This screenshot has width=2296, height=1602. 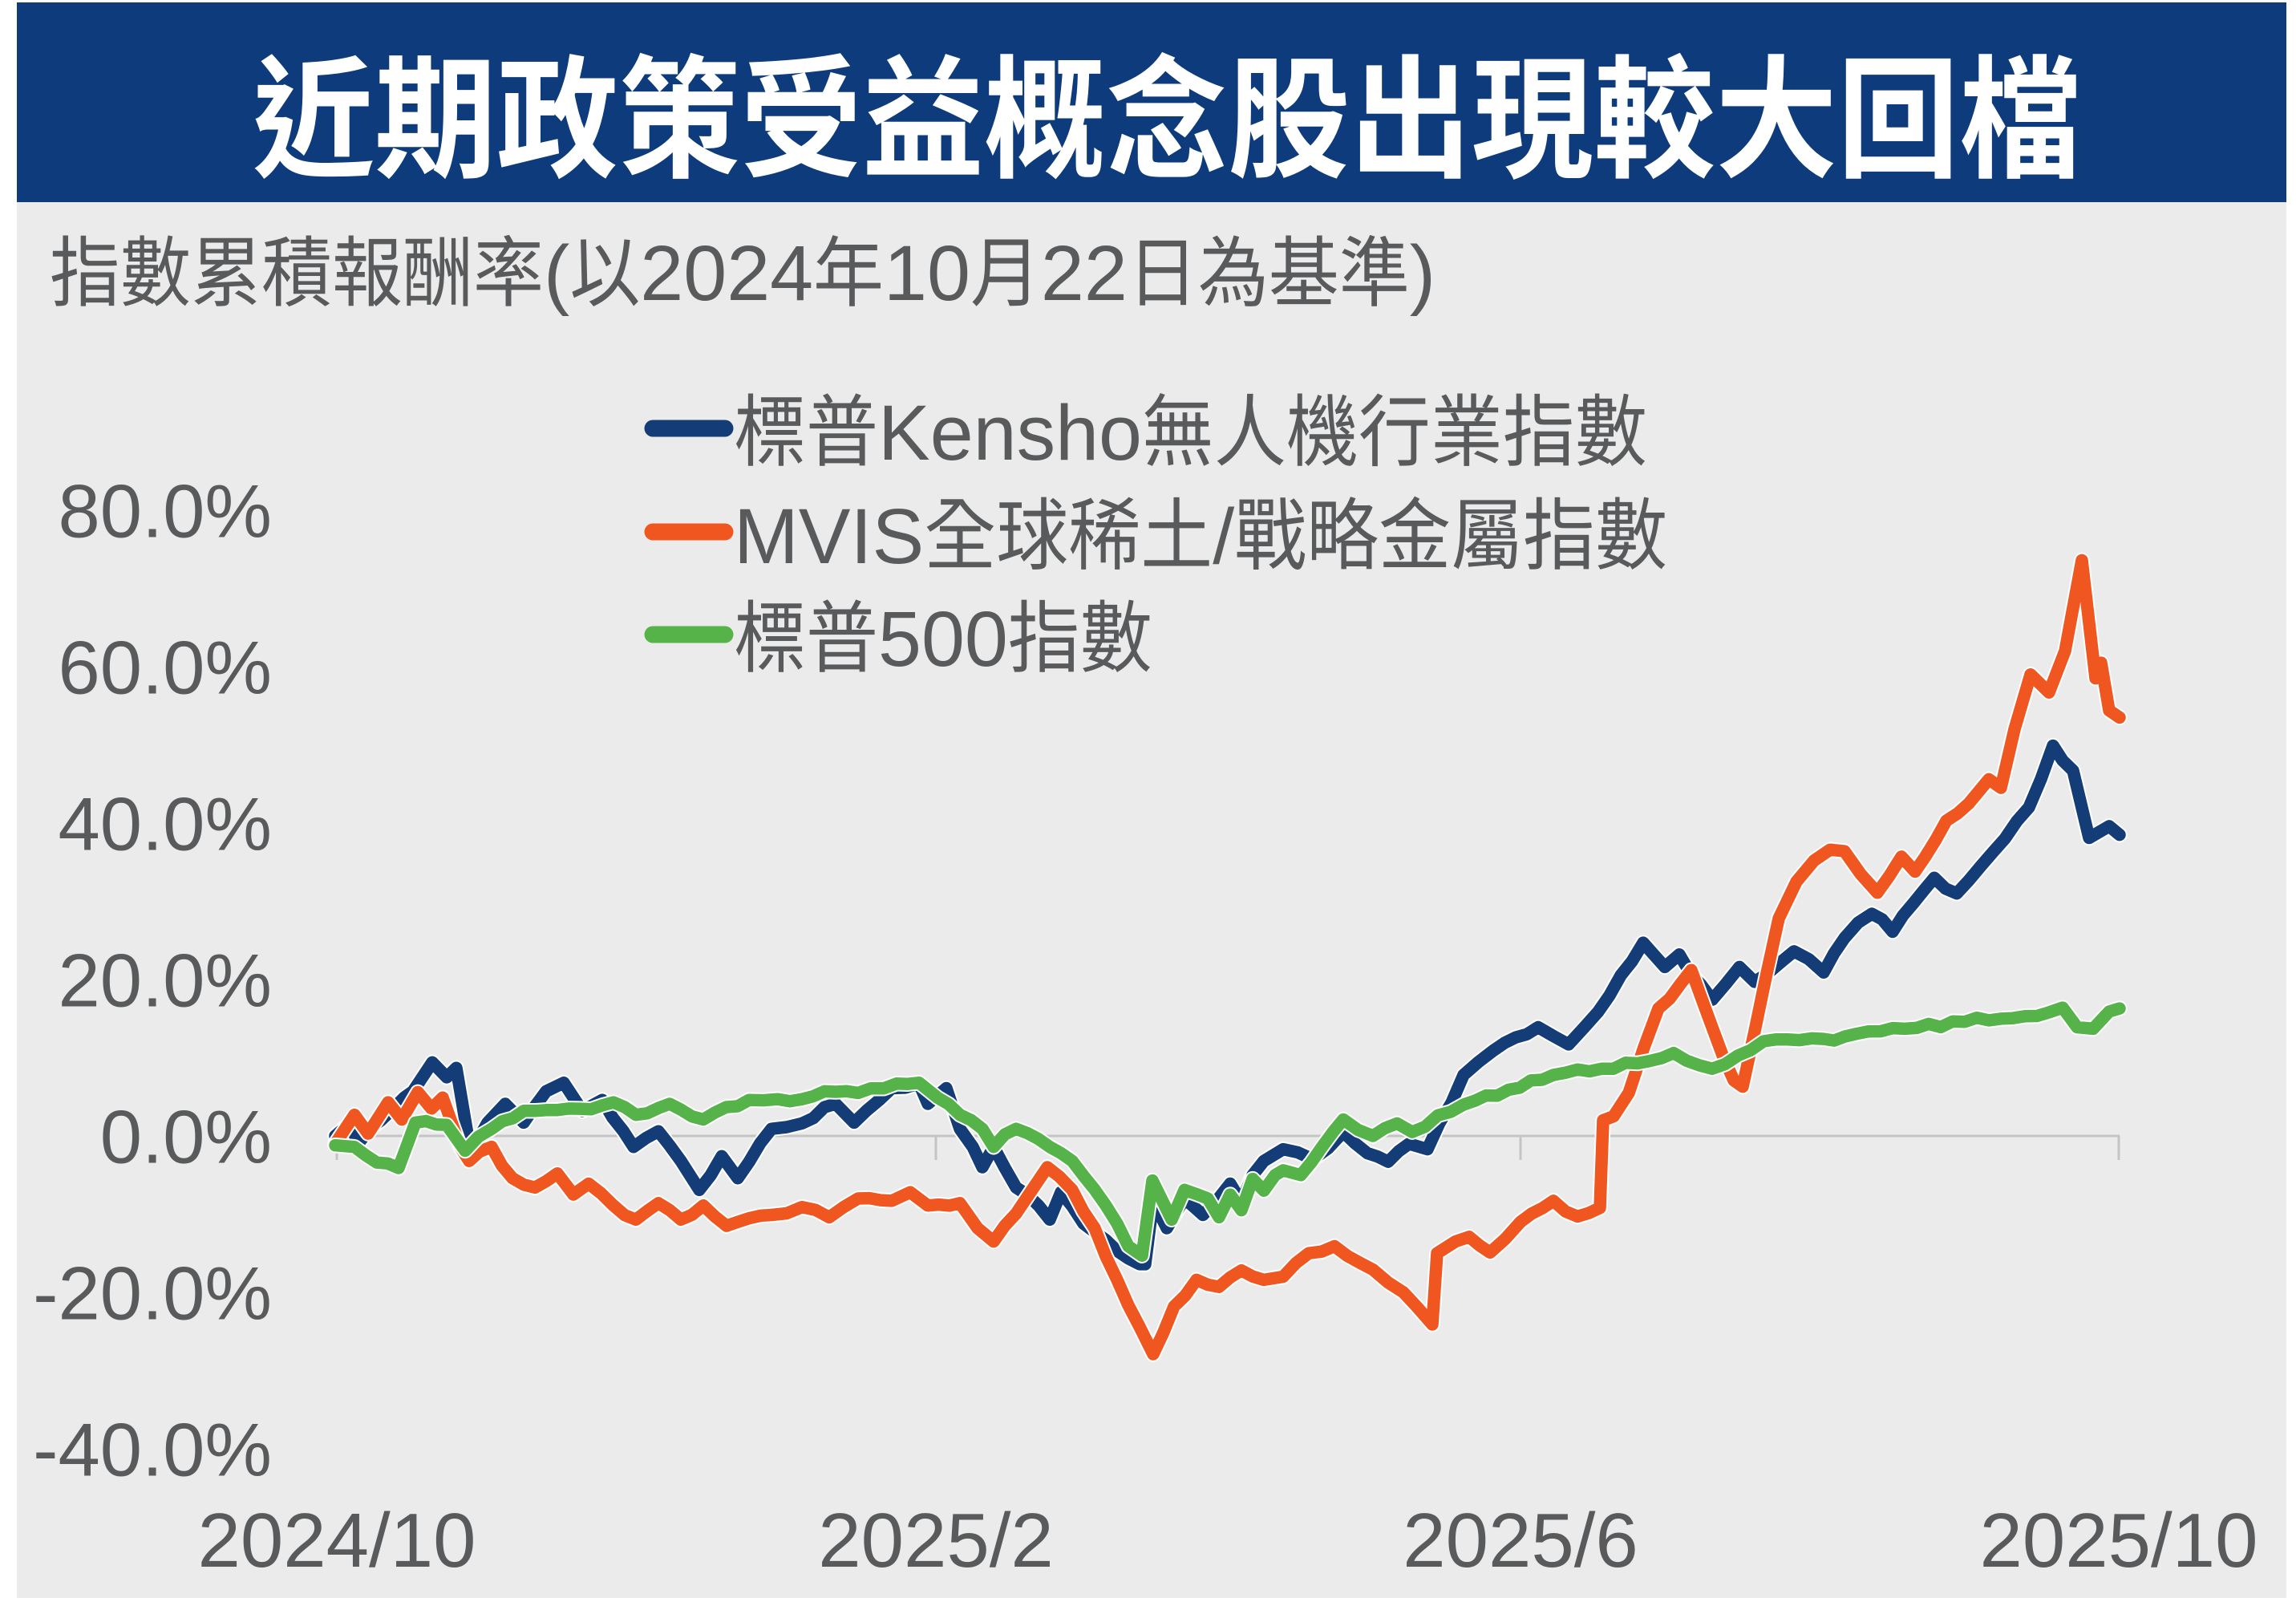 What do you see at coordinates (726, 273) in the screenshot?
I see `svg-text: 2024` at bounding box center [726, 273].